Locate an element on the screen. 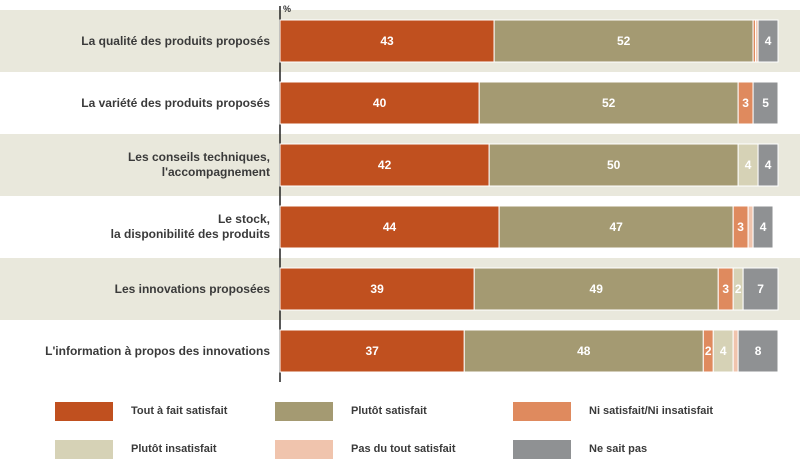 This screenshot has height=468, width=800. data-label: 39 is located at coordinates (377, 289).